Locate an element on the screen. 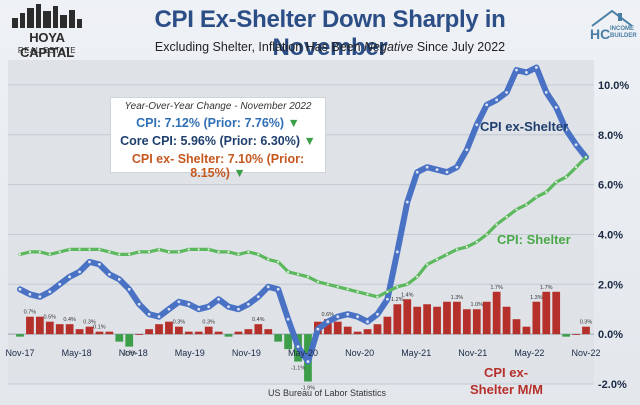 This screenshot has height=405, width=640. logo-income-builder: INCOME BUILDER is located at coordinates (623, 32).